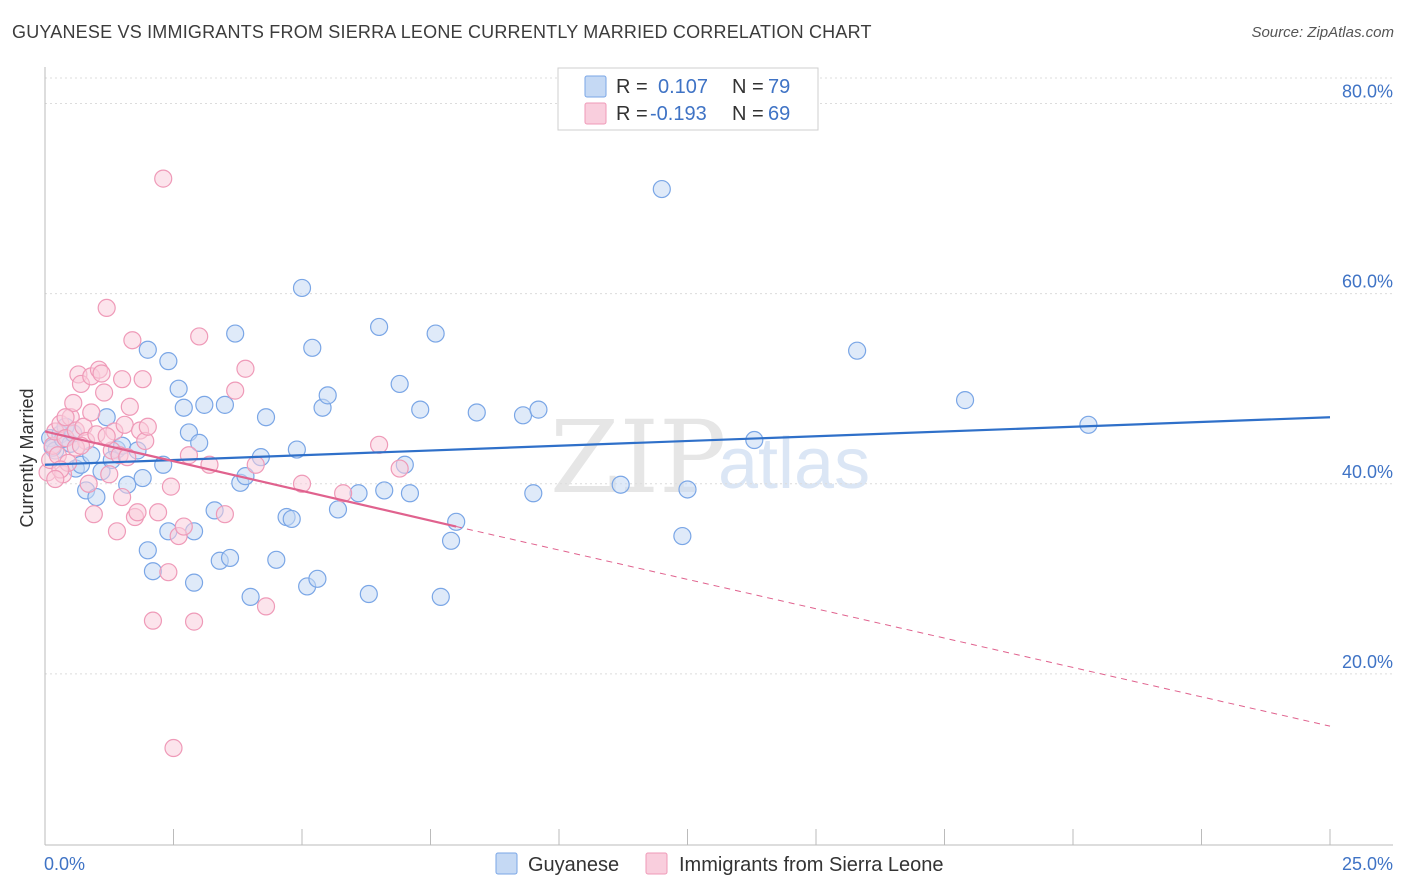 Image resolution: width=1406 pixels, height=892 pixels. Describe the element at coordinates (1367, 282) in the screenshot. I see `y-tick-label: 60.0%` at that location.